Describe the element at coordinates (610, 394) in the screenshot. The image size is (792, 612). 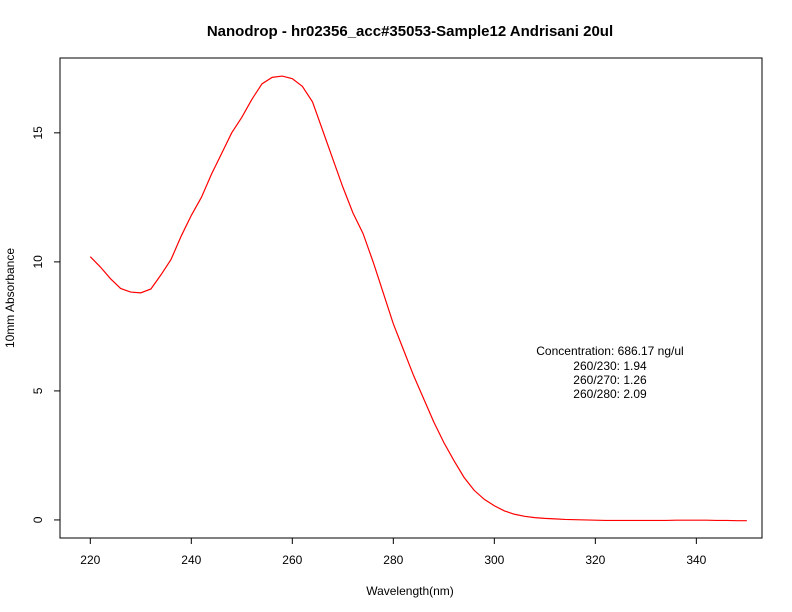
I see `annotation-ratio-260-280: 260/280: 2.09` at that location.